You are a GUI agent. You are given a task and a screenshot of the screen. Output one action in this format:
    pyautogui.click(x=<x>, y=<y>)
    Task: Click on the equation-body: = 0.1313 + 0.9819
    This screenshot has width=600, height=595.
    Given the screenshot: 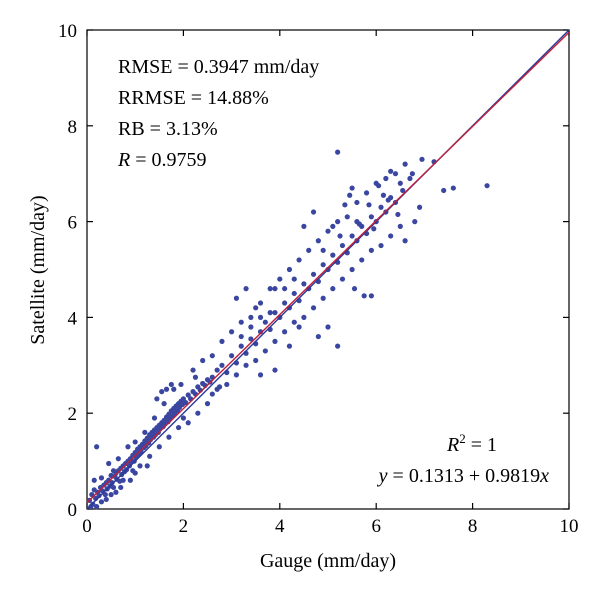 What is the action you would take?
    pyautogui.click(x=464, y=476)
    